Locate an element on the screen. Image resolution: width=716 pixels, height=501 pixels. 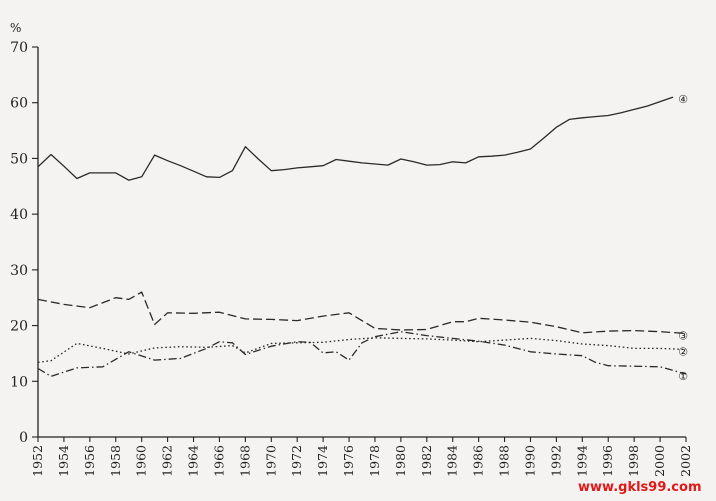
y-tick-label: 20 is located at coordinates (19, 327).